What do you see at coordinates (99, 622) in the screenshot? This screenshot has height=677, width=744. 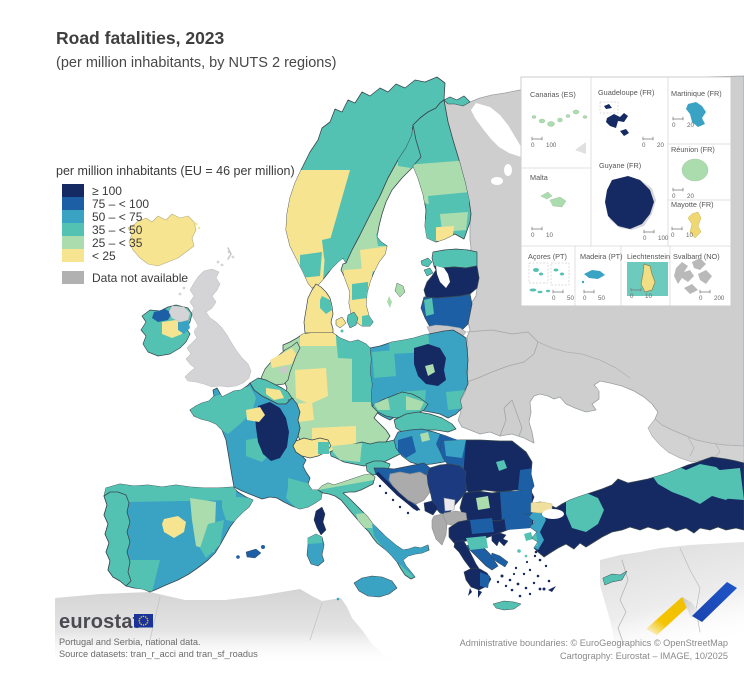 I see `svg-text: eurostat` at bounding box center [99, 622].